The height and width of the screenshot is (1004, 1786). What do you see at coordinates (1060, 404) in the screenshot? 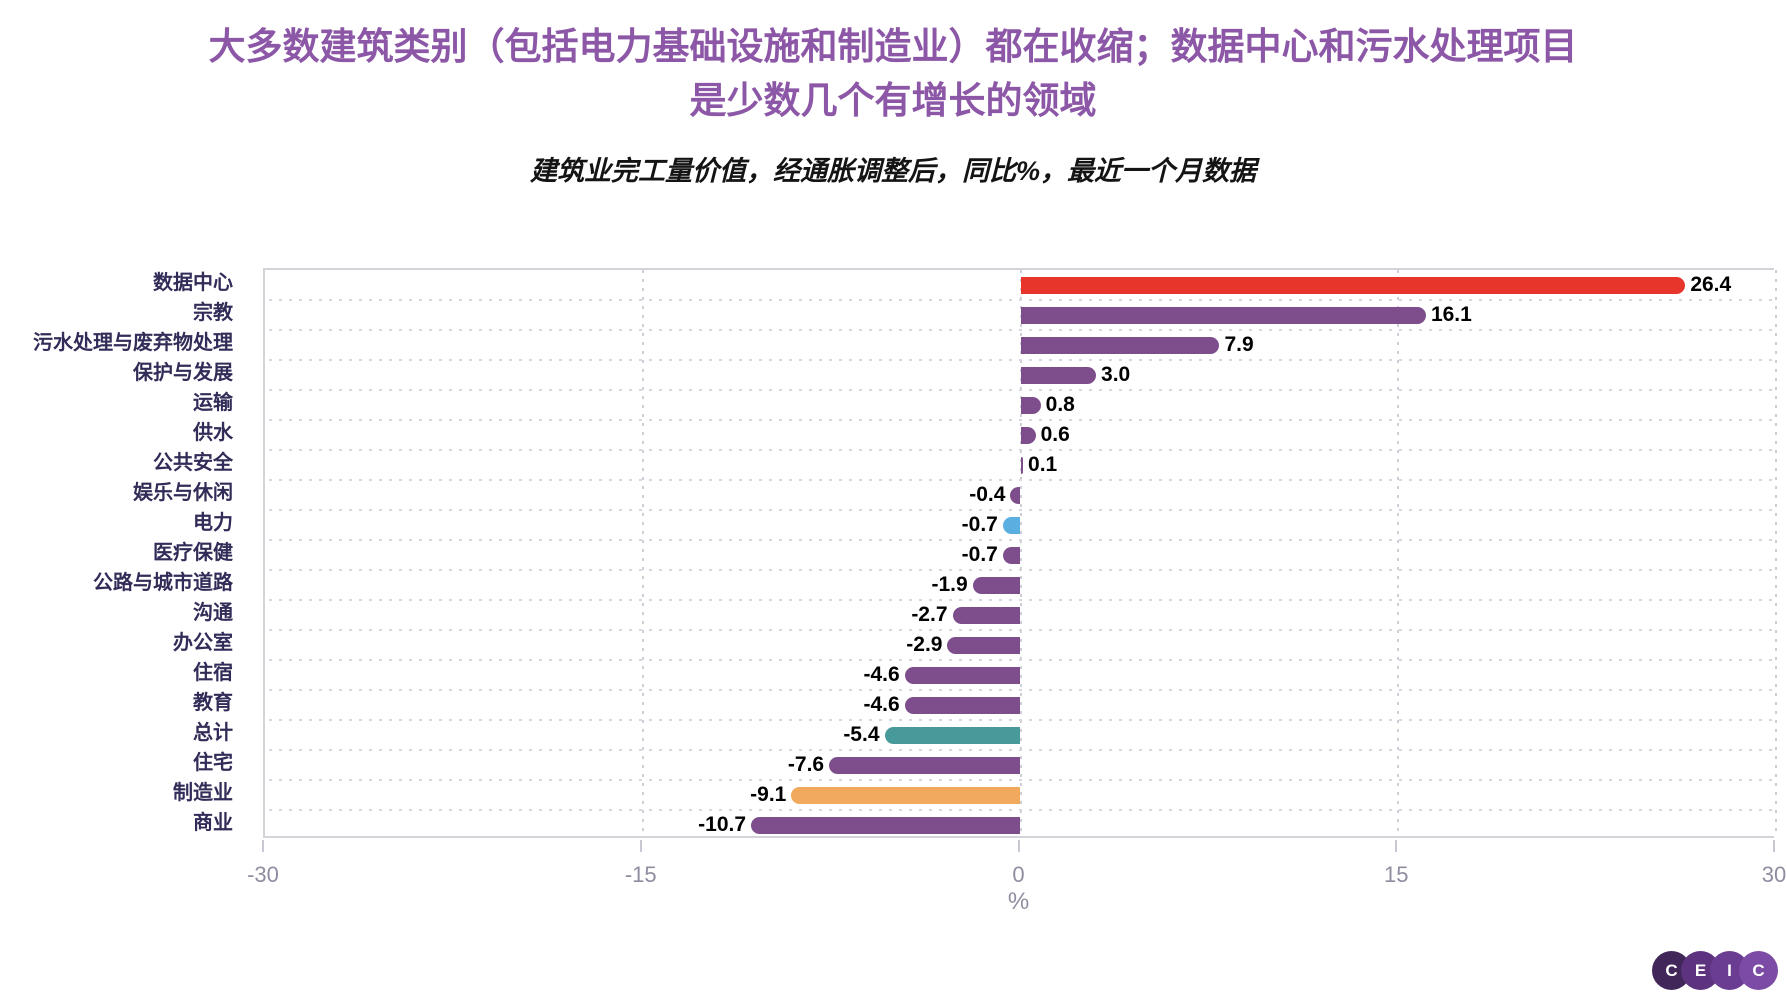
I see `value-label: 0.8` at bounding box center [1060, 404].